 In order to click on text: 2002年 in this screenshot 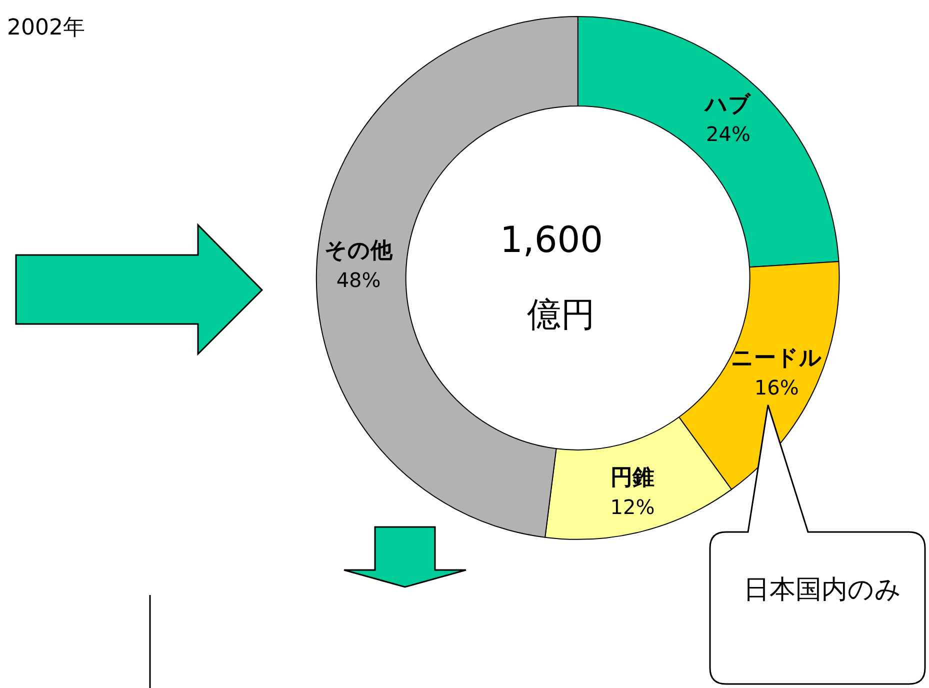, I will do `click(46, 28)`.